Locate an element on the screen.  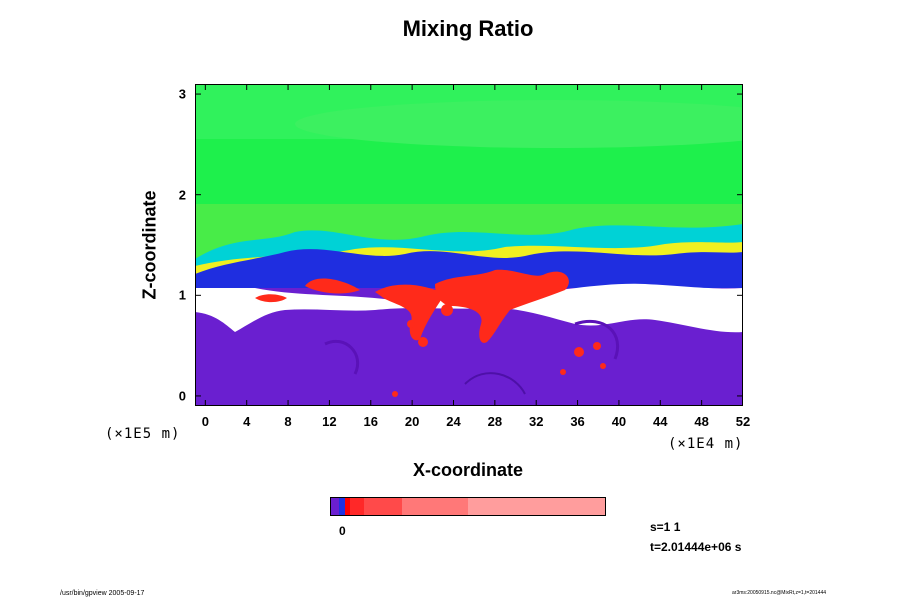
x-tick-label: 40 is located at coordinates (619, 421).